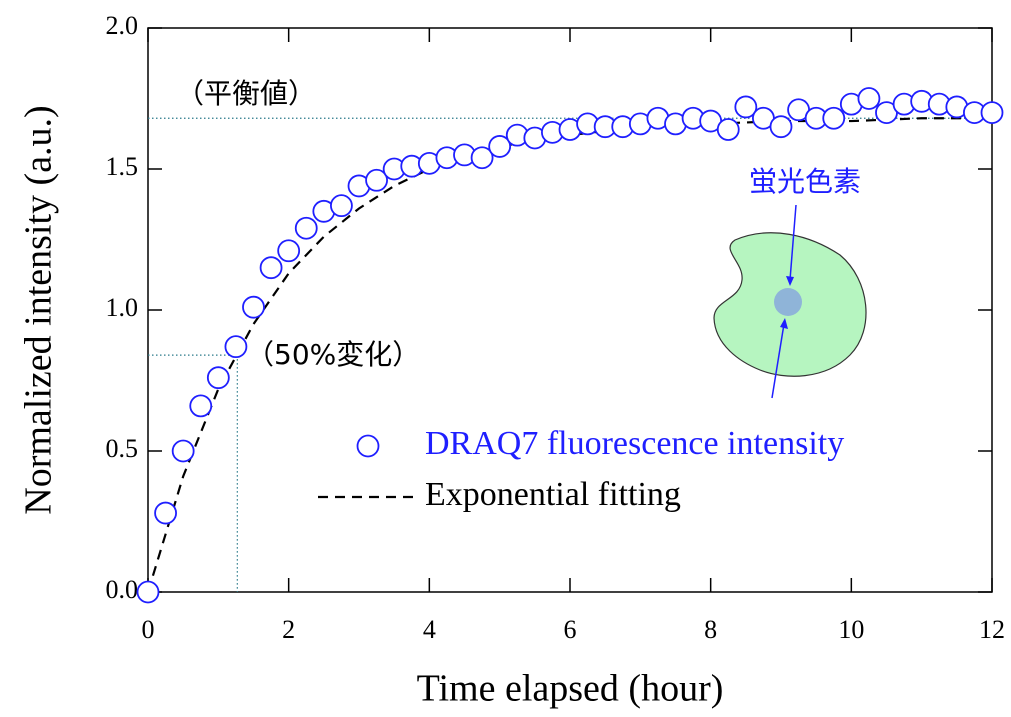 Image resolution: width=1011 pixels, height=717 pixels. Describe the element at coordinates (805, 181) in the screenshot. I see `dye-label: 蛍光色素` at that location.